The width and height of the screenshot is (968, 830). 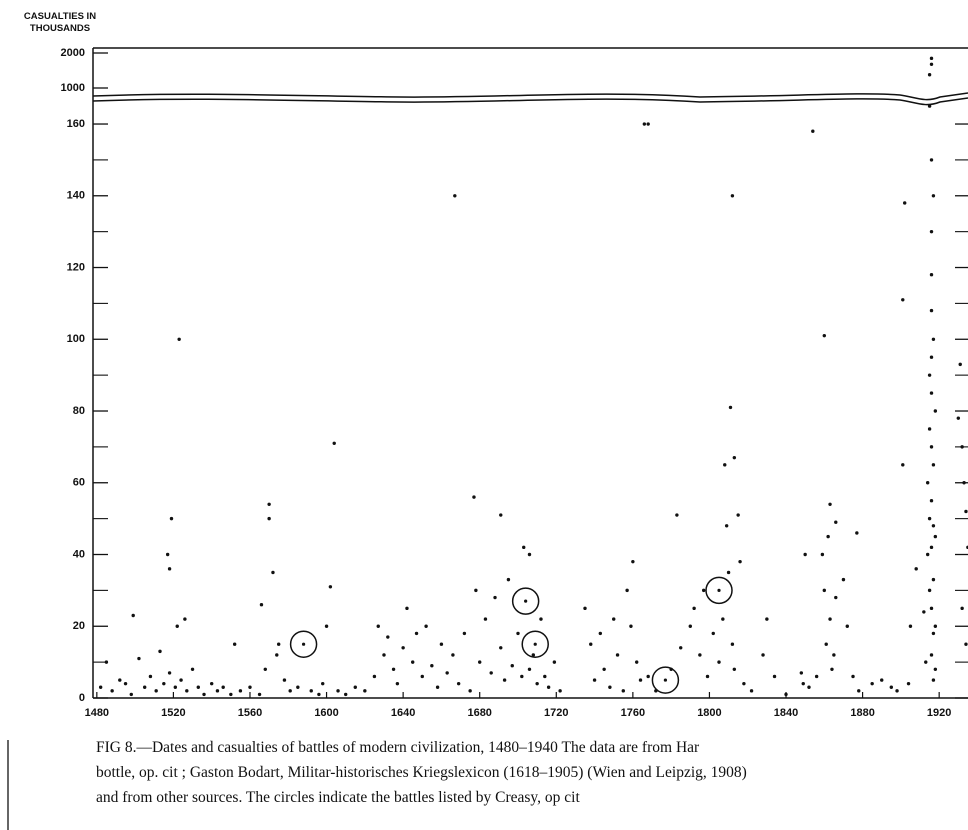 What do you see at coordinates (709, 713) in the screenshot?
I see `x-tick-label: 1800` at bounding box center [709, 713].